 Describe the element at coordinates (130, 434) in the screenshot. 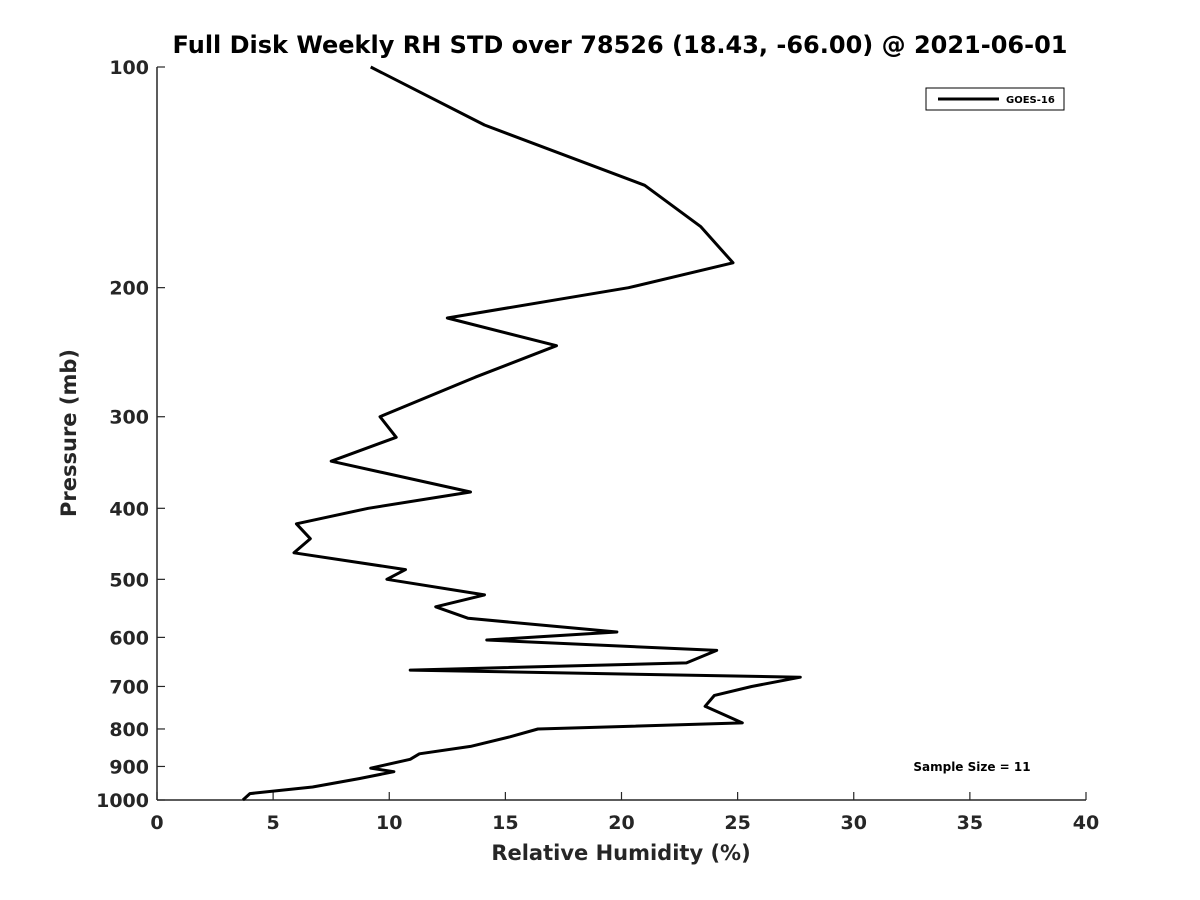

I see `y-axis-ticks: 100 200 300 400 500 600 700 800 900 1000` at that location.